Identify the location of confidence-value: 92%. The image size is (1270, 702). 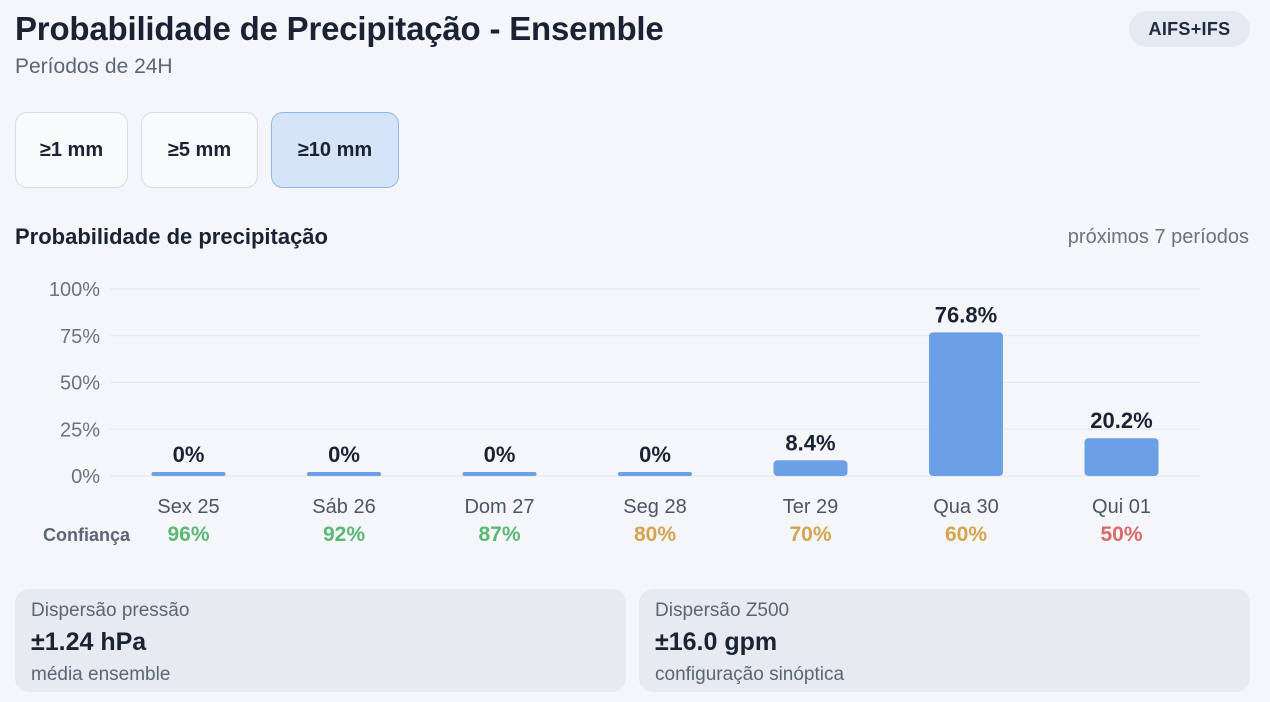
(344, 534).